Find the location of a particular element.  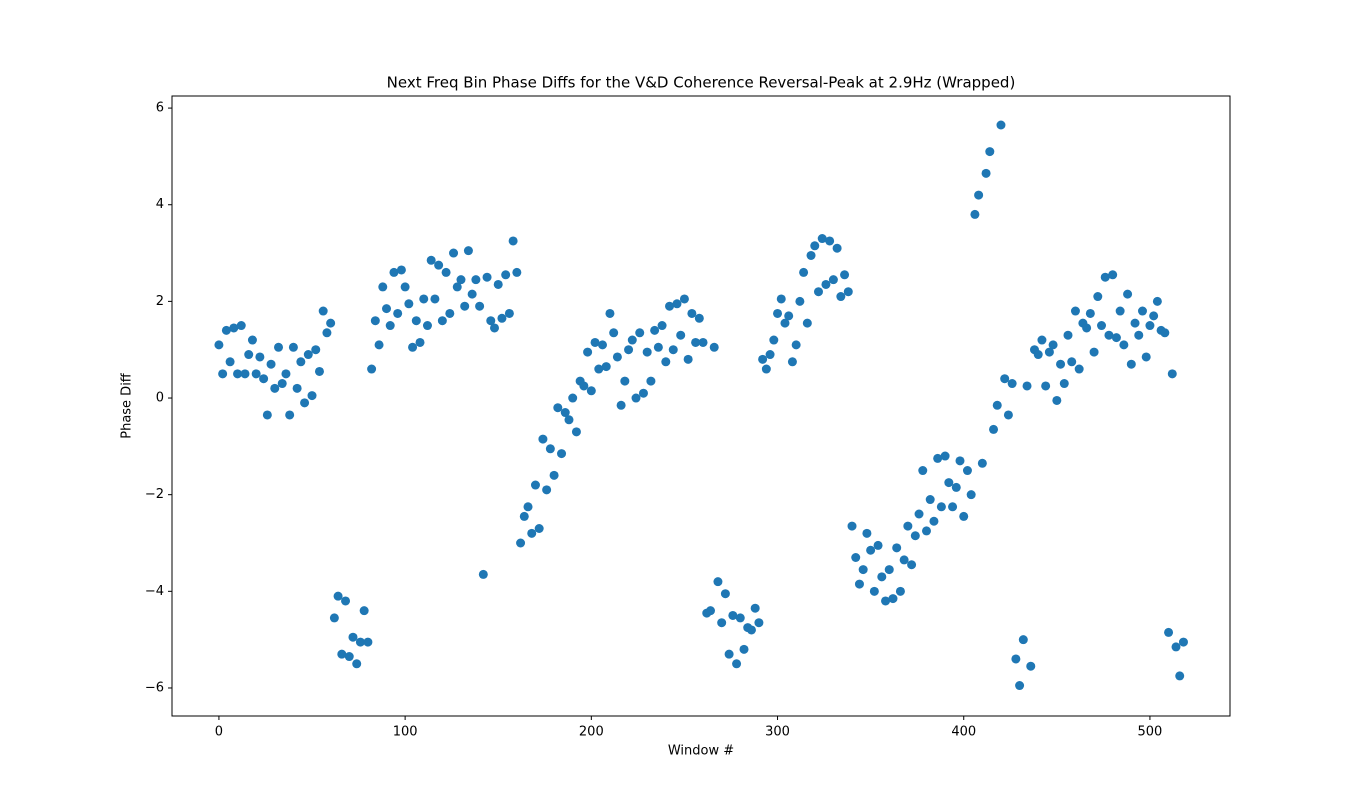

x-axis-label: Window # is located at coordinates (701, 751).